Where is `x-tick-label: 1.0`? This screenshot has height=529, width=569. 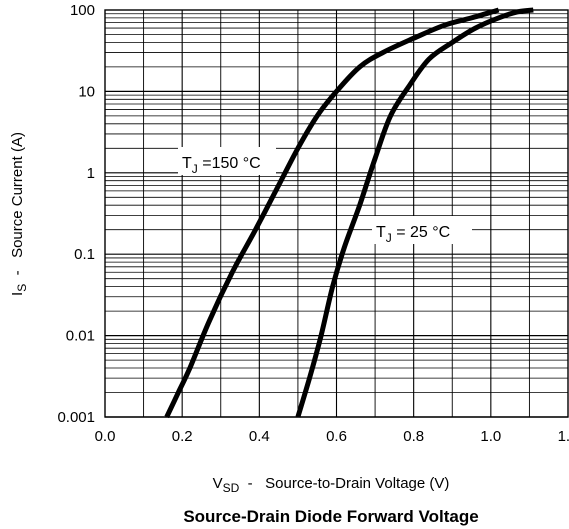
x-tick-label: 1.0 is located at coordinates (490, 436).